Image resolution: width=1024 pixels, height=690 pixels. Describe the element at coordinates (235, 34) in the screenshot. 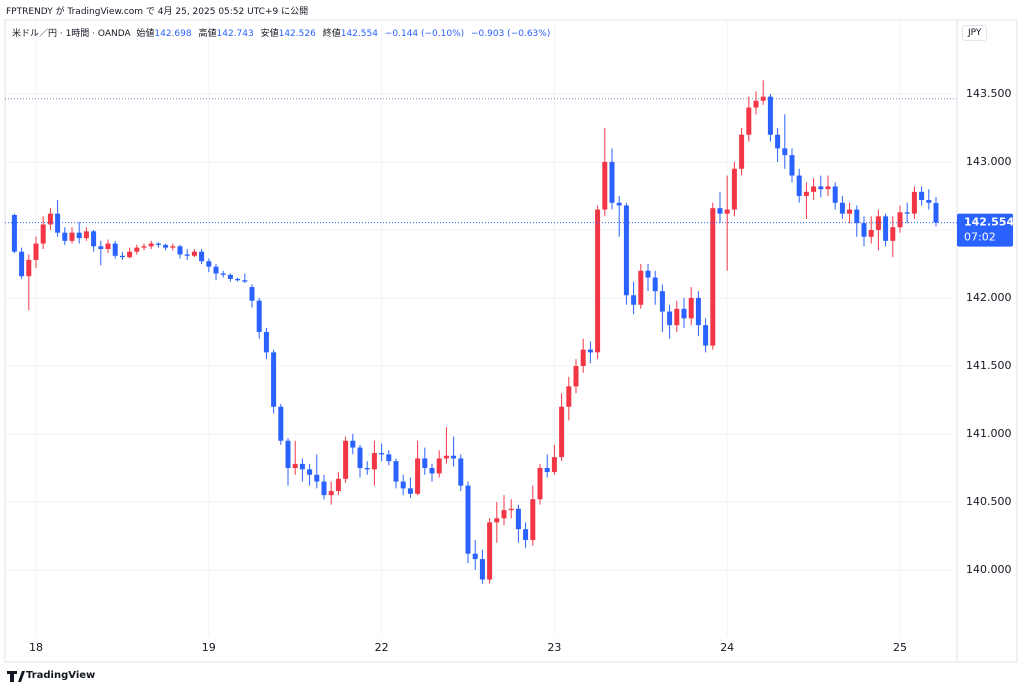

I see `high-value: 142.743` at that location.